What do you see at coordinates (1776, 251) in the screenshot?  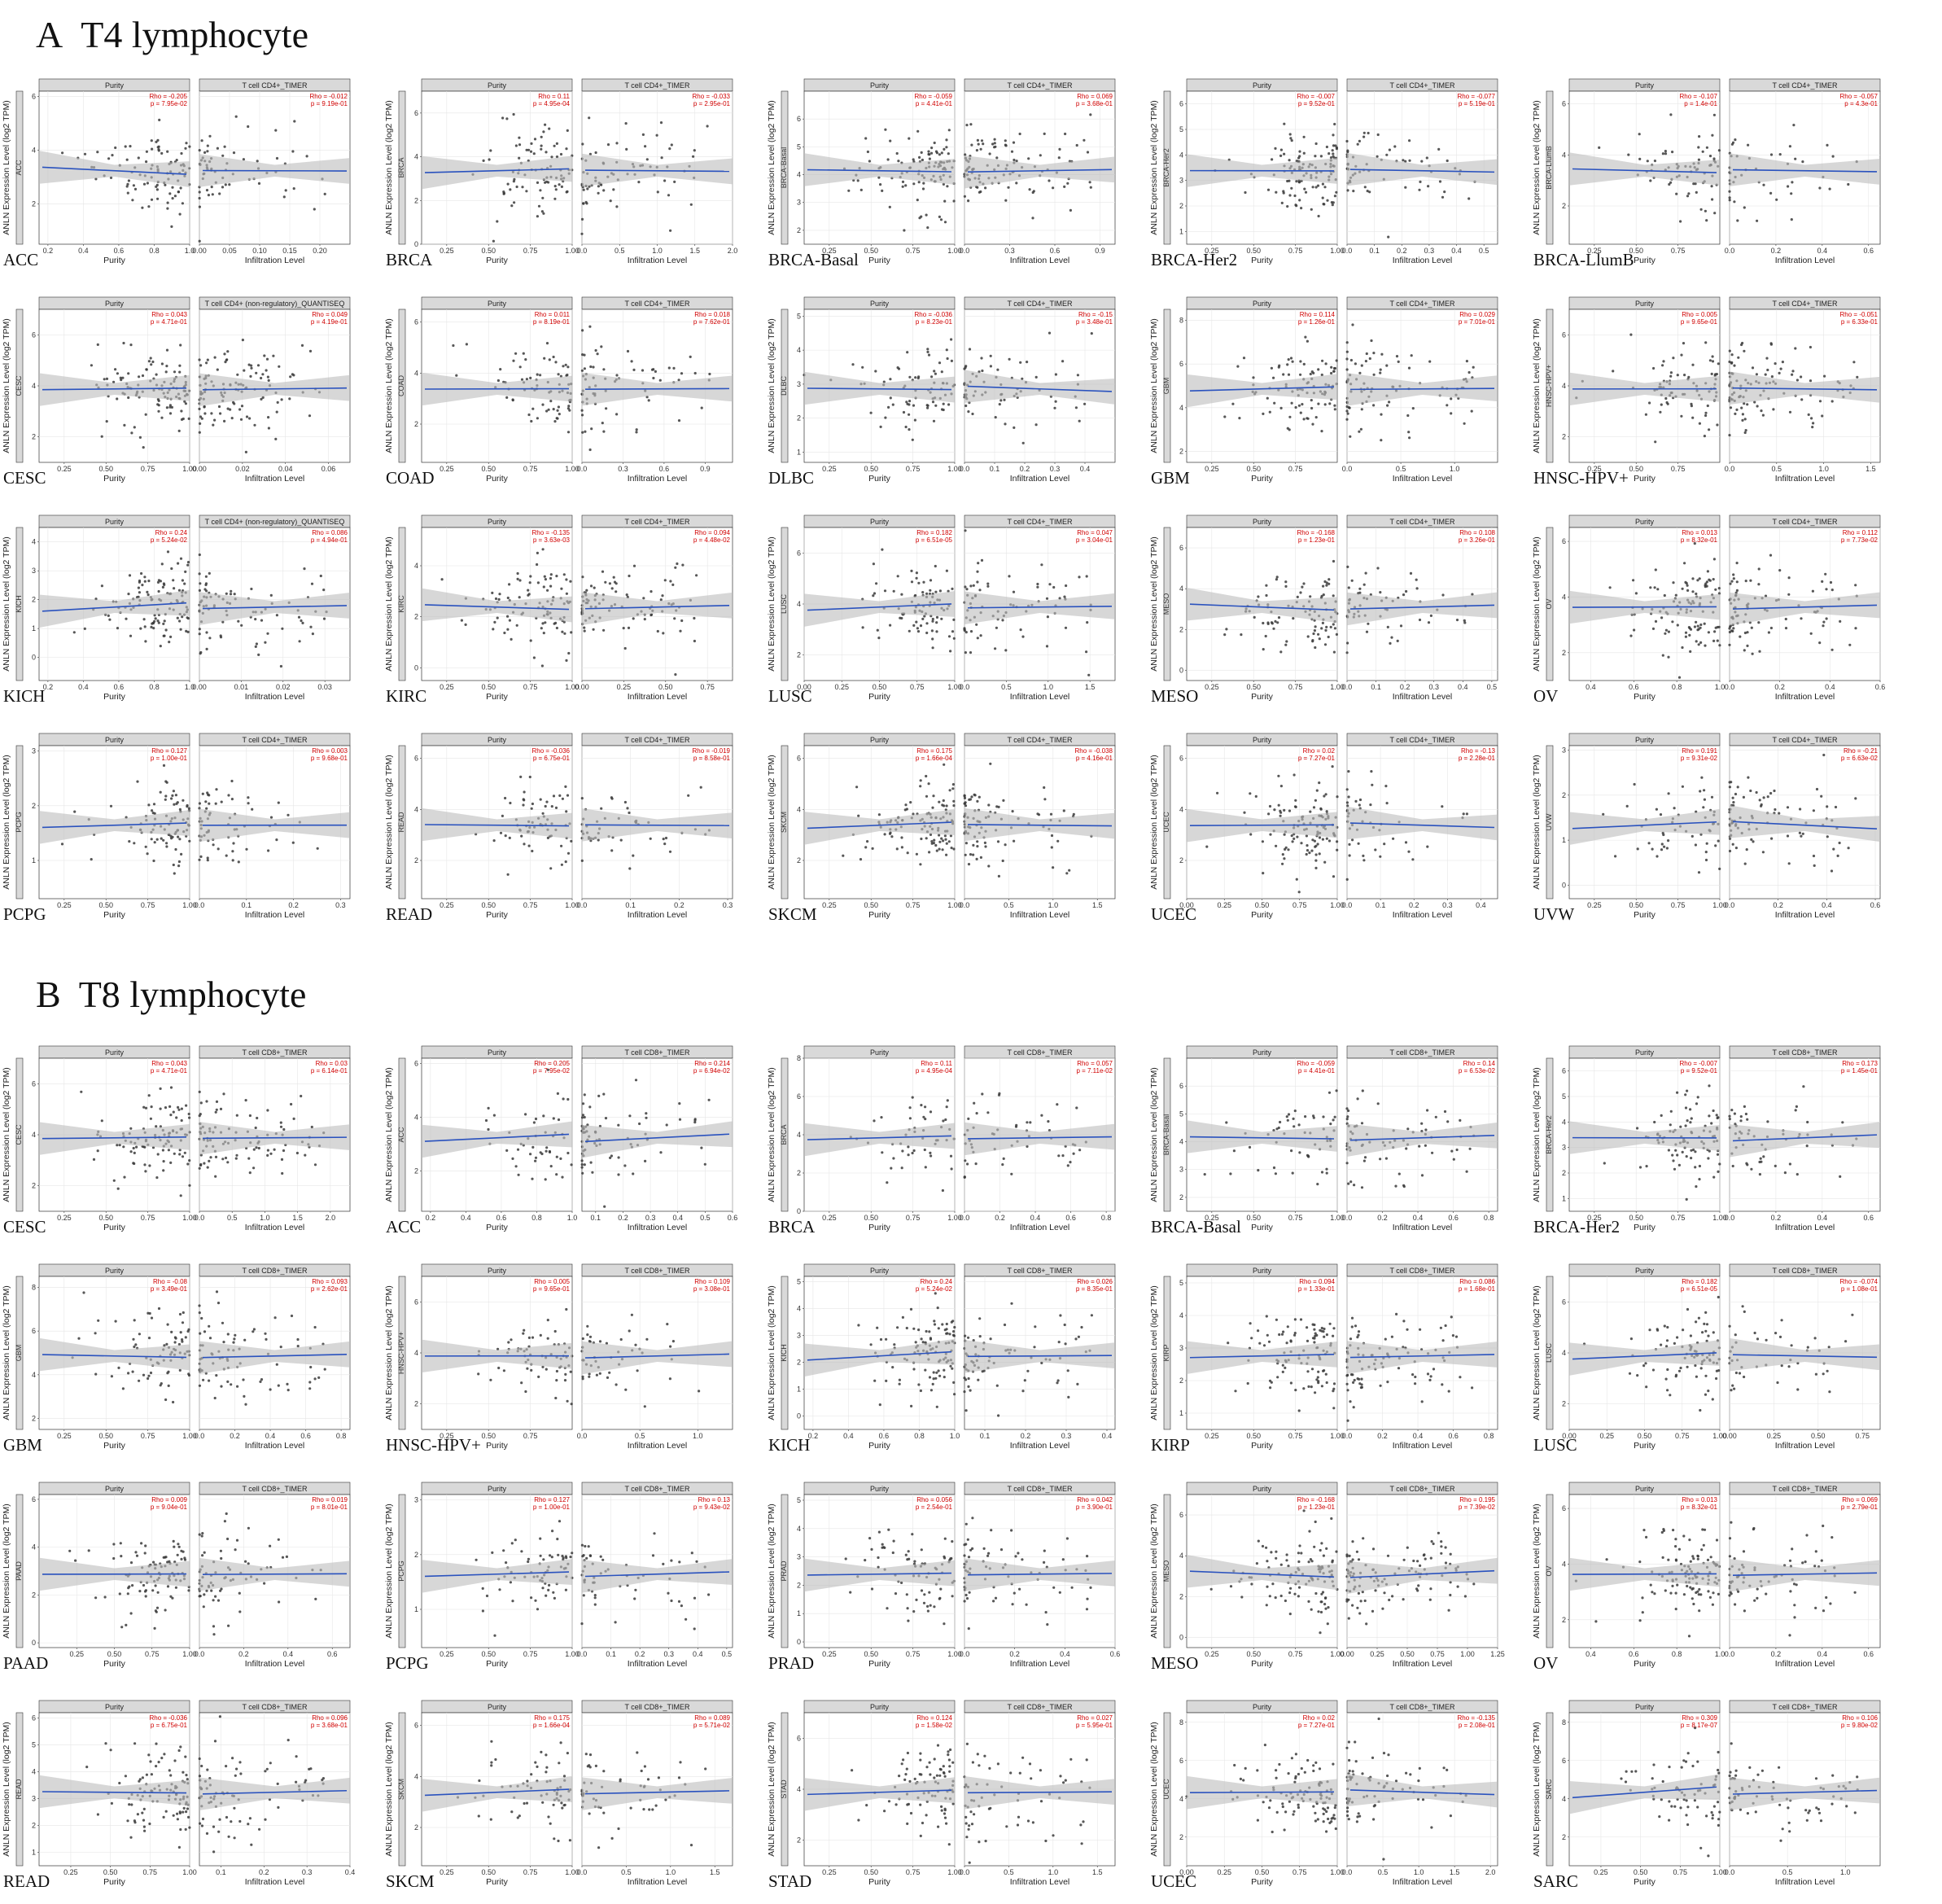 I see `x-tick-label: 0.2` at bounding box center [1776, 251].